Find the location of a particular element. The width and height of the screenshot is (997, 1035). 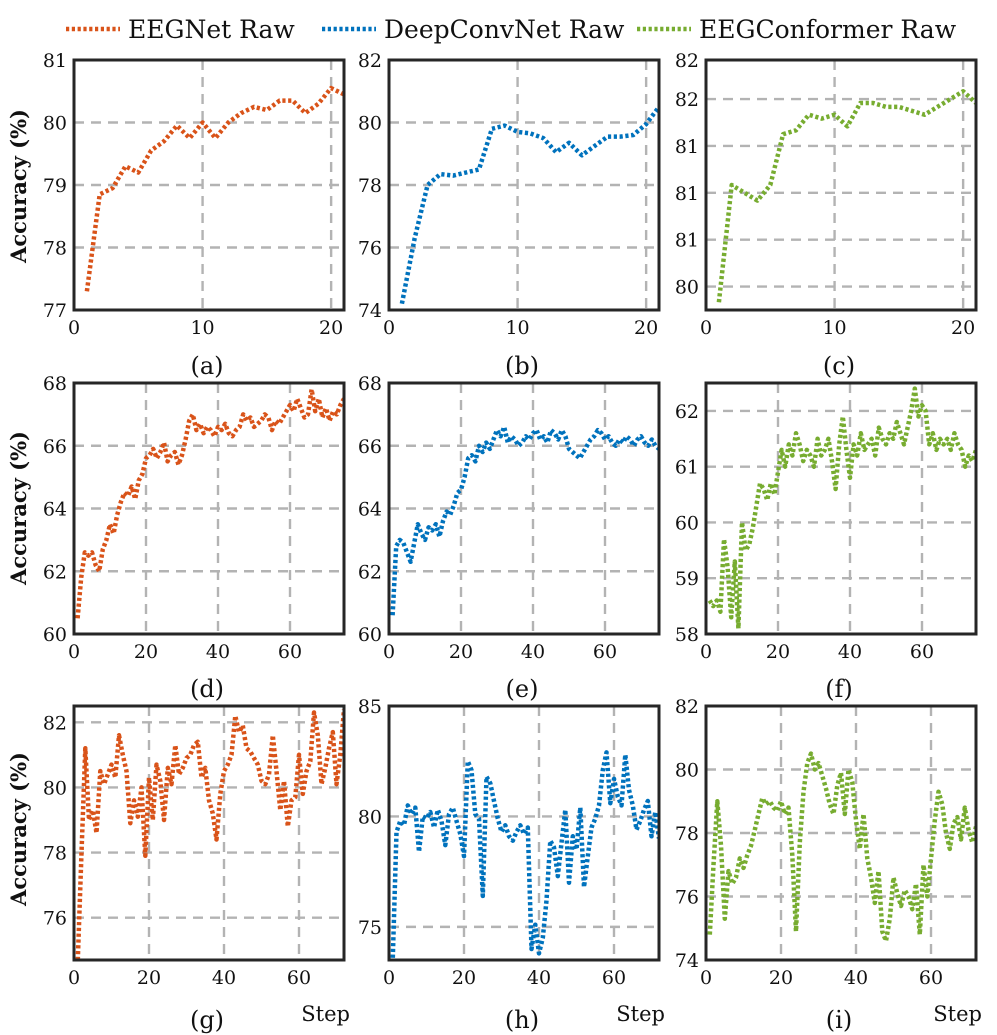

panel-d: 0 20 40 60 60 62 64 66 68 (d) is located at coordinates (194, 538).